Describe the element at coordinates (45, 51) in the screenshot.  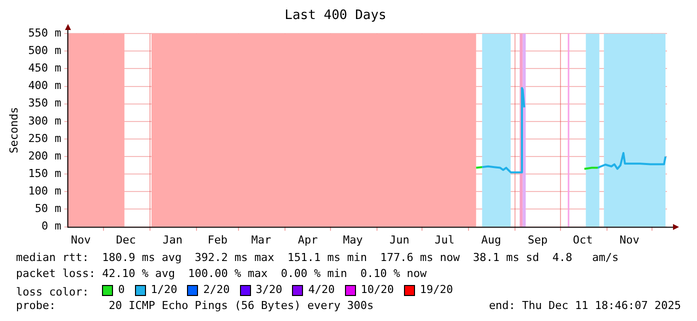
I see `y-tick-label: 500 m` at that location.